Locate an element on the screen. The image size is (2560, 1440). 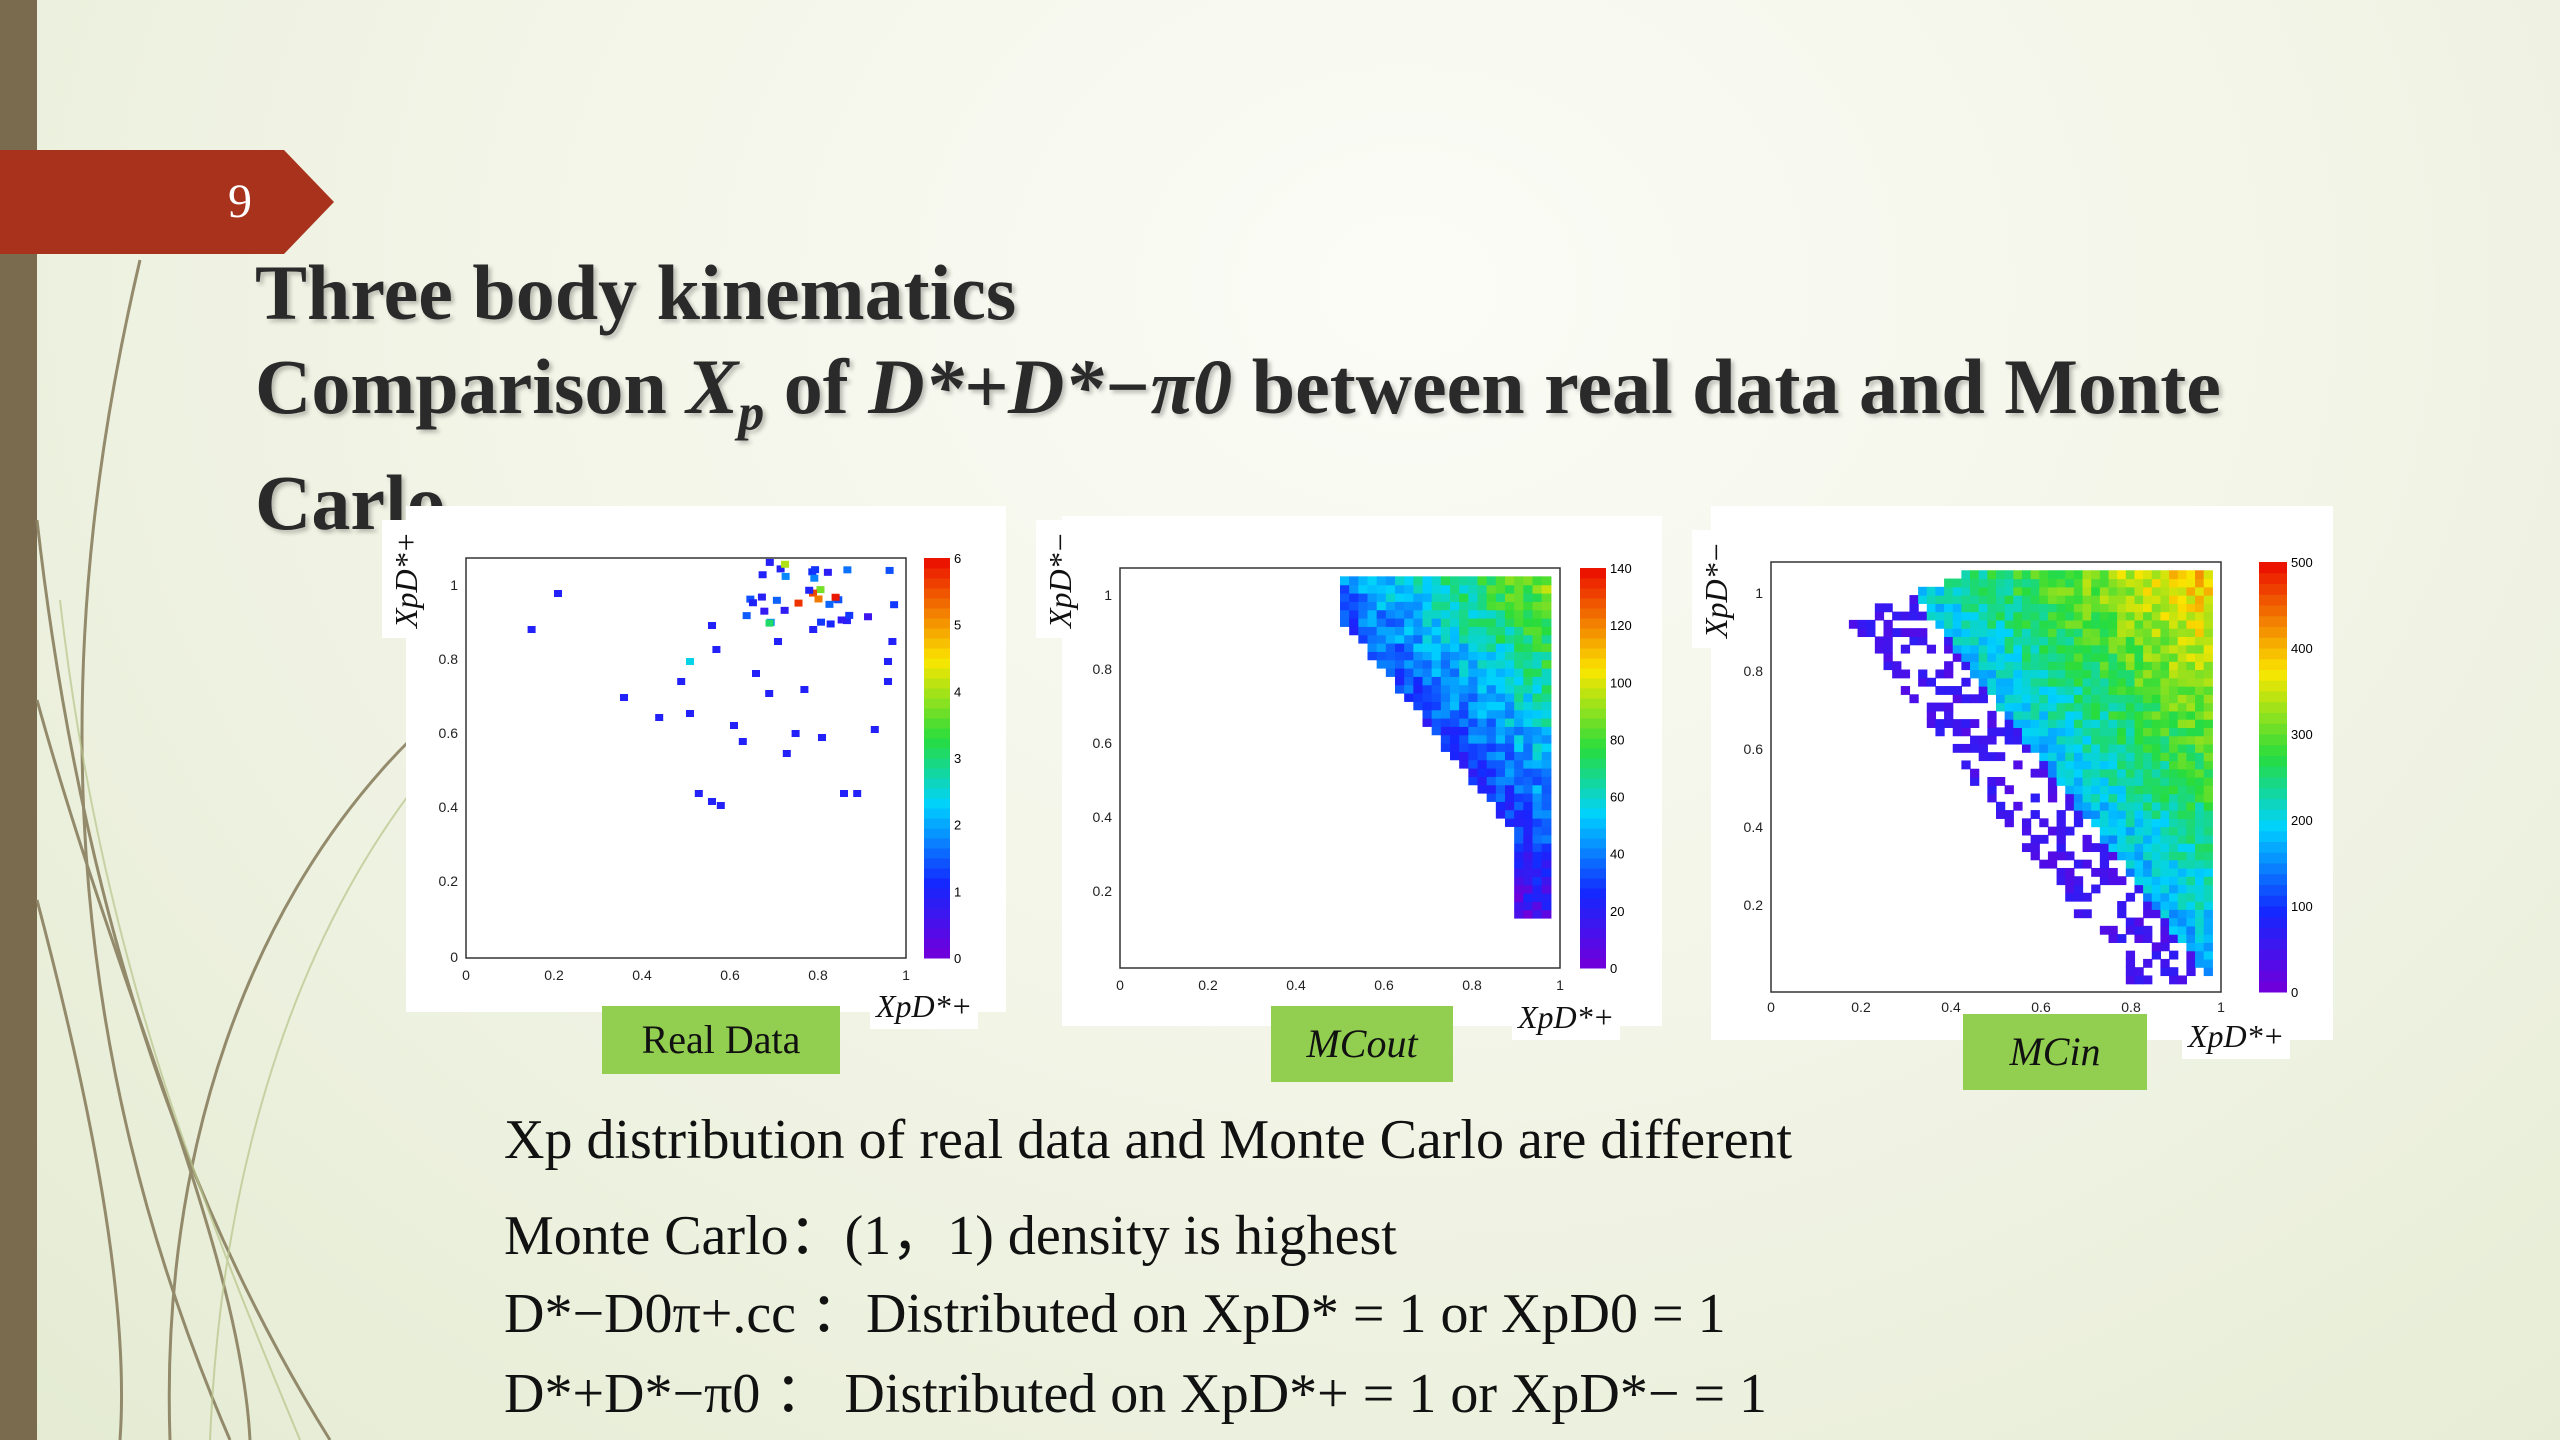
svg-text: 0.6 is located at coordinates (1103, 743).